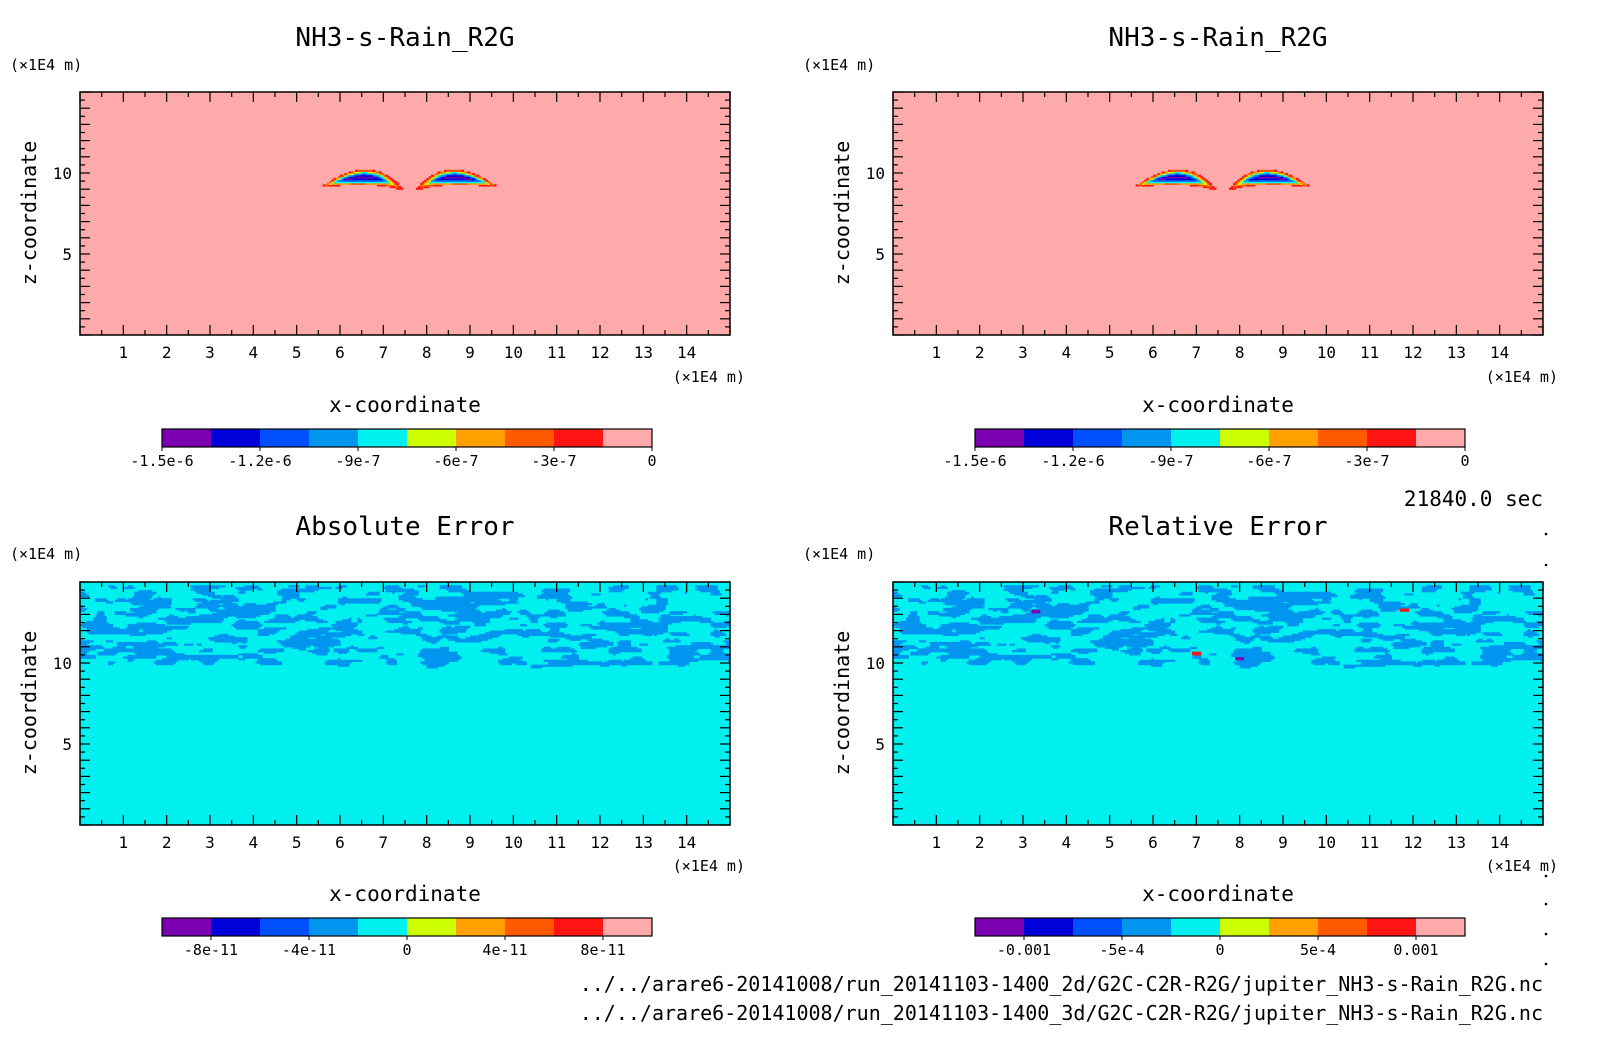  What do you see at coordinates (1067, 352) in the screenshot?
I see `x-tick-label: 4` at bounding box center [1067, 352].